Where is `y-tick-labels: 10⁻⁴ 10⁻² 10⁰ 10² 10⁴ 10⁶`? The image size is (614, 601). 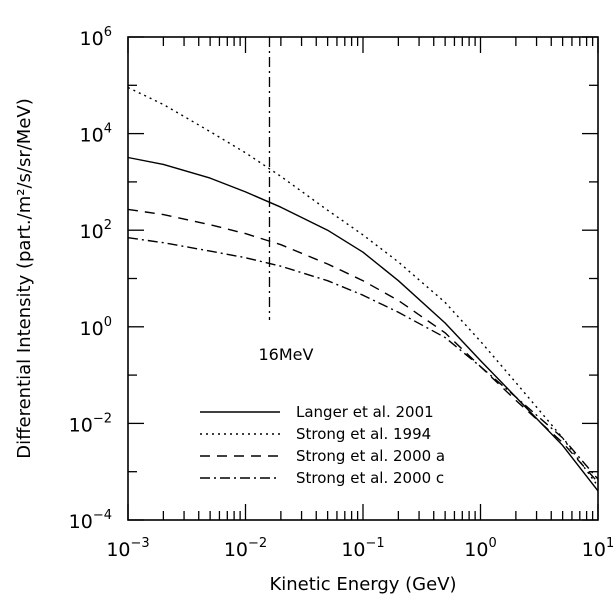 y-tick-labels: 10⁻⁴ 10⁻² 10⁰ 10² 10⁴ 10⁶ is located at coordinates (90, 279).